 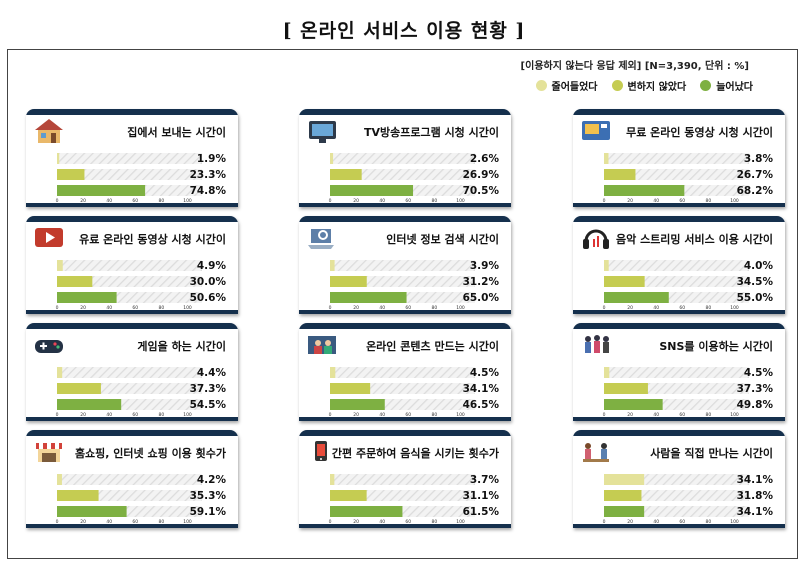 What do you see at coordinates (208, 405) in the screenshot?
I see `data-label: 54.5%` at bounding box center [208, 405].